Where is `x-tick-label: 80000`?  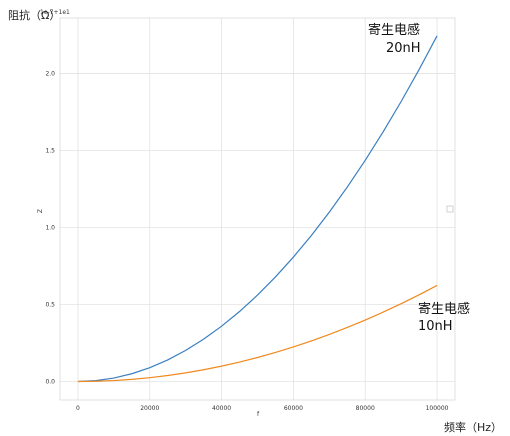 x-tick-label: 80000 is located at coordinates (365, 408).